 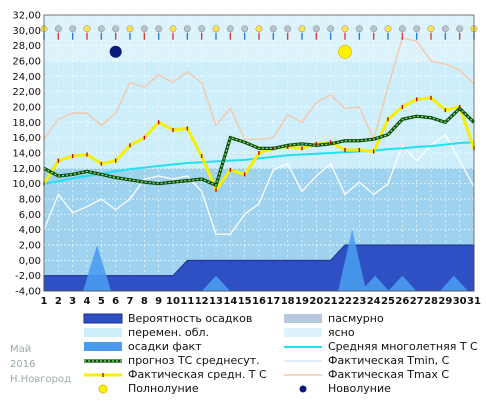 What do you see at coordinates (431, 301) in the screenshot?
I see `x-tick-label: 28` at bounding box center [431, 301].